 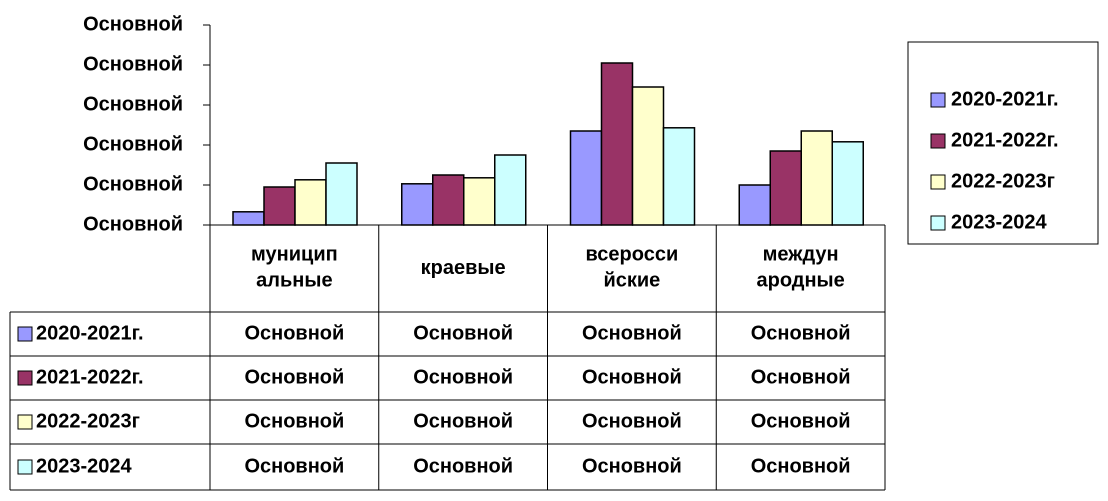 I want to click on table-row-label: 2020-2021г., so click(x=90, y=333).